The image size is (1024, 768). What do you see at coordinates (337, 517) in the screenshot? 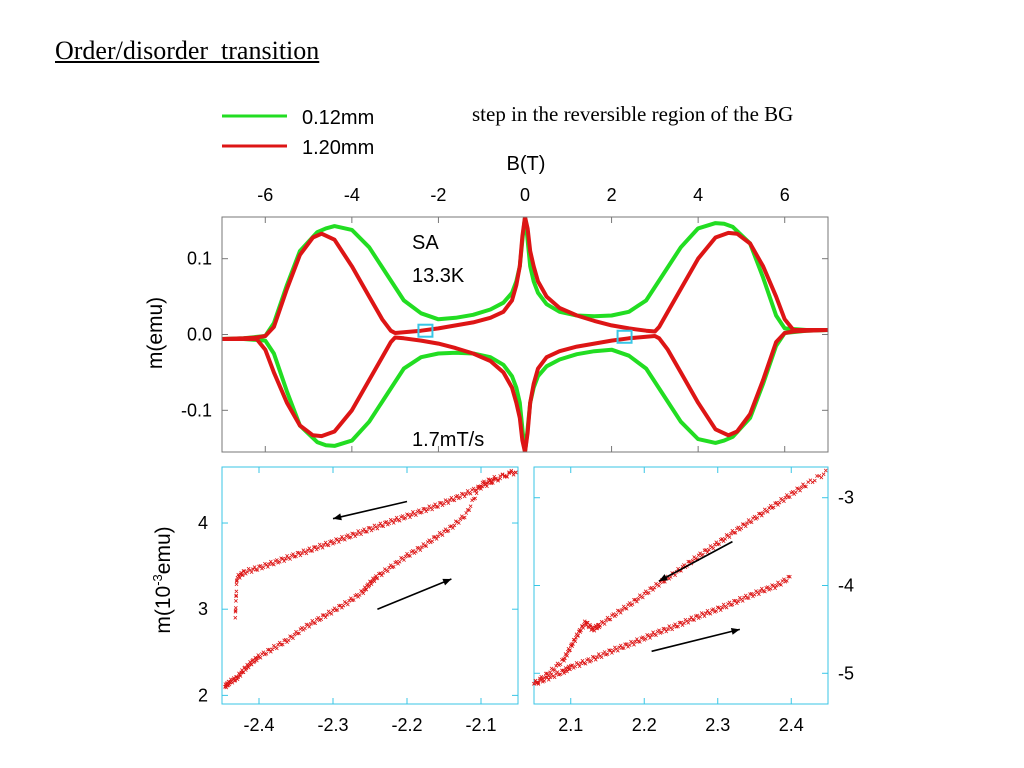
I see `direction-arrow-head` at bounding box center [337, 517].